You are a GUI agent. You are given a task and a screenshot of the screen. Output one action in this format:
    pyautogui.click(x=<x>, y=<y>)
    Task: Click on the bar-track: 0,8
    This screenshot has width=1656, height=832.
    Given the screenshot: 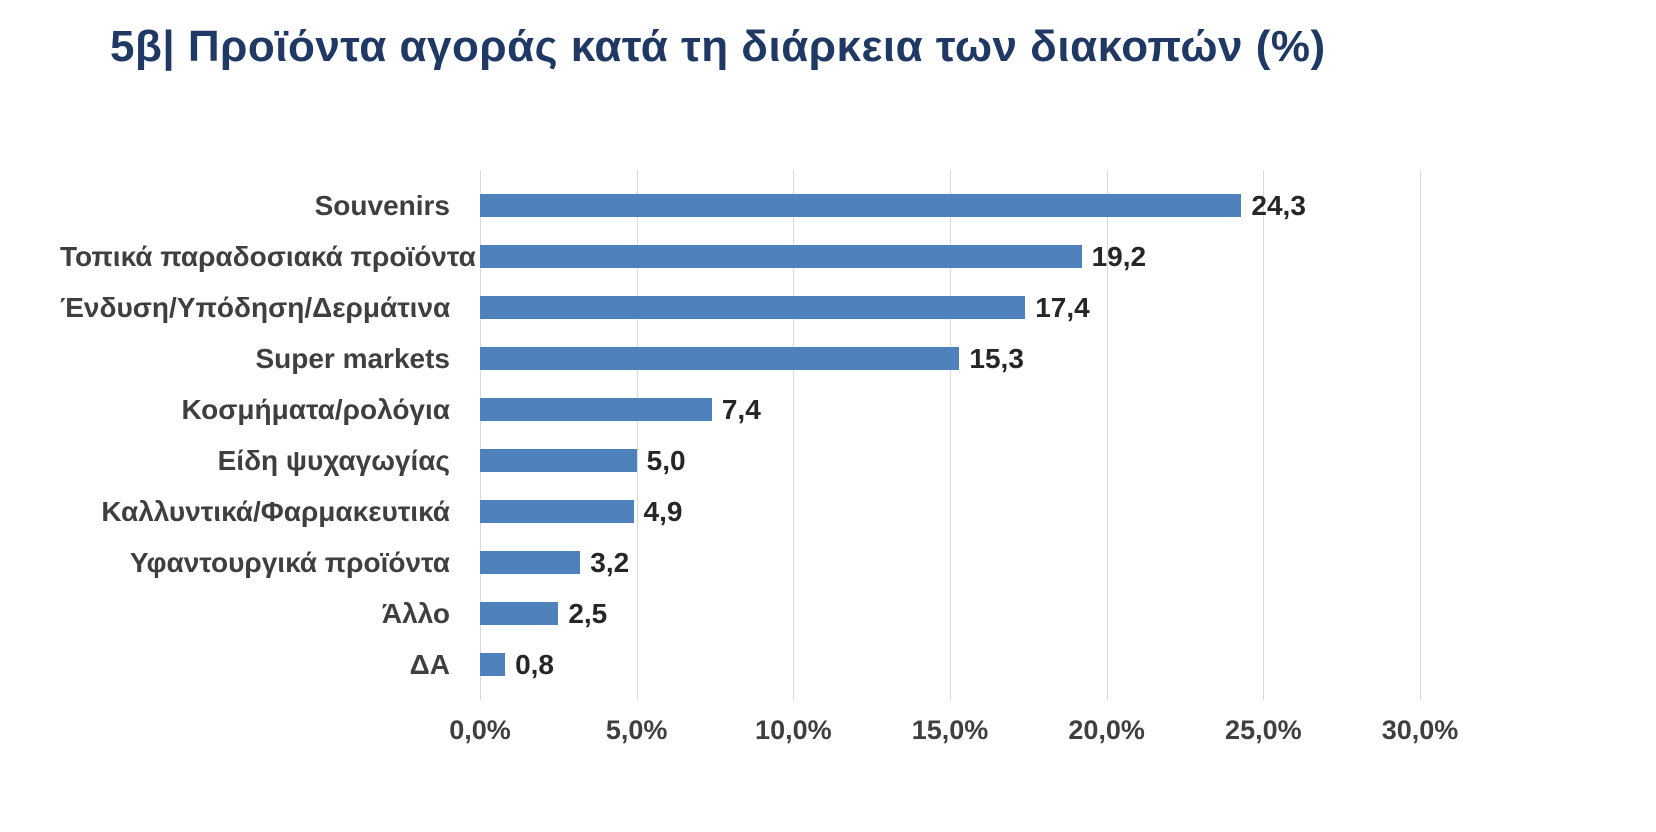 What is the action you would take?
    pyautogui.click(x=950, y=664)
    